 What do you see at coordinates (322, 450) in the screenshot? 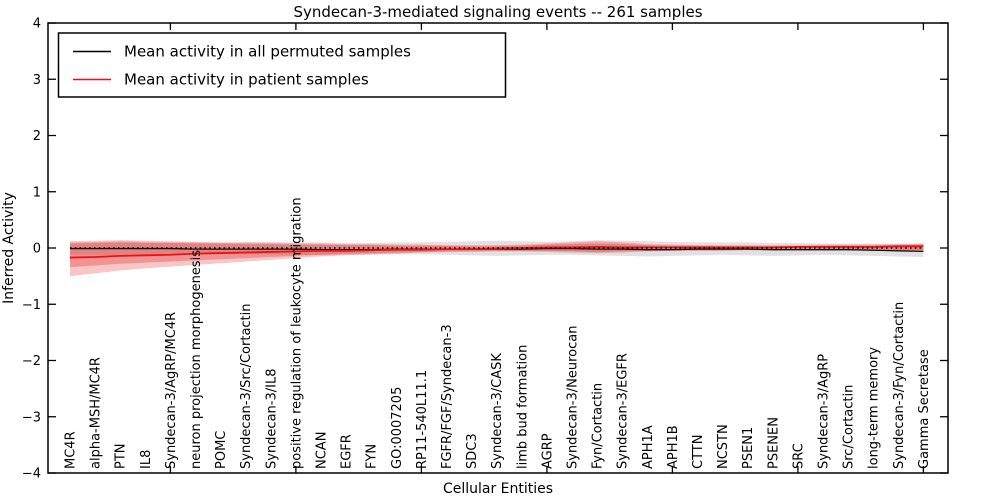
I see `x-category-label: NCAN` at bounding box center [322, 450].